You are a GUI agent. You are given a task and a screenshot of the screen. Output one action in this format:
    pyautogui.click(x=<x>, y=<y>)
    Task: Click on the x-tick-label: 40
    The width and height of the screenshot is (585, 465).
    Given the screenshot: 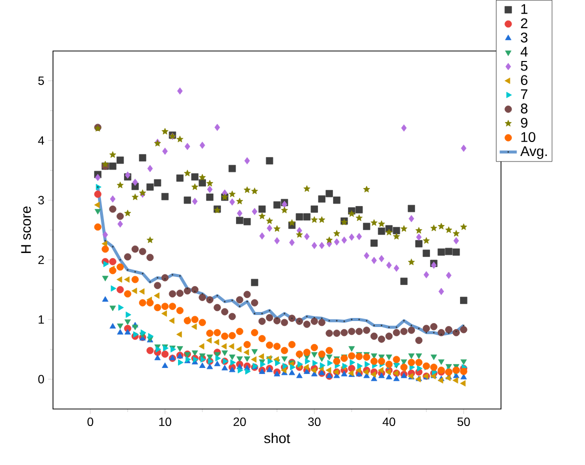 What is the action you would take?
    pyautogui.click(x=389, y=422)
    